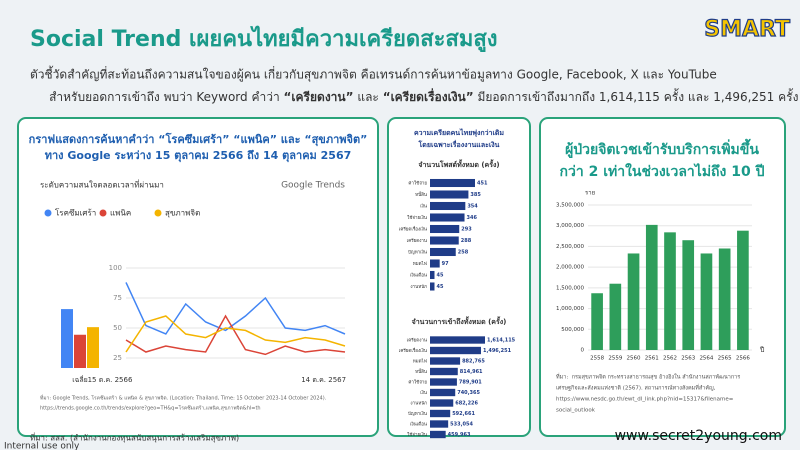 The height and width of the screenshot is (450, 800). Describe the element at coordinates (461, 425) in the screenshot. I see `value-label: 533,054` at that location.